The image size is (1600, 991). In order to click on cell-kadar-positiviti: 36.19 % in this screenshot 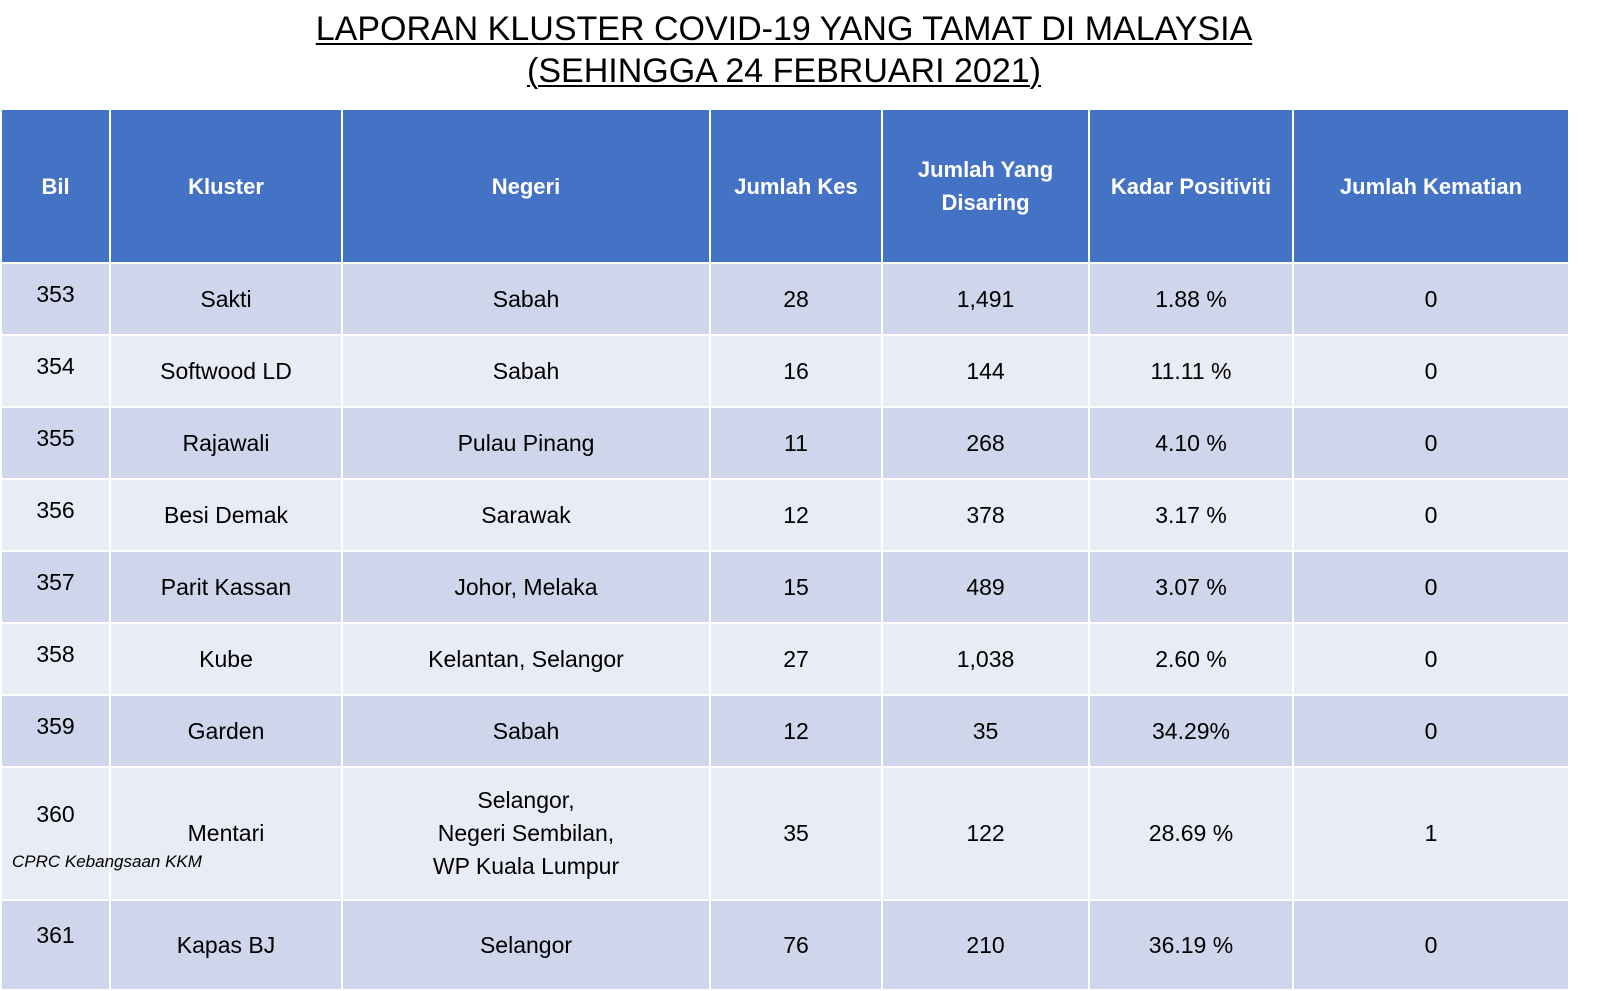, I will do `click(1191, 945)`.